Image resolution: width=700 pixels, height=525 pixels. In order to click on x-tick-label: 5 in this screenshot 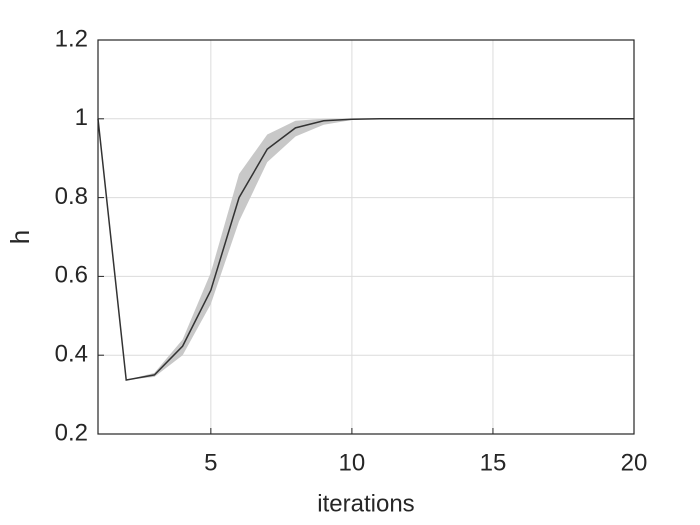, I will do `click(210, 462)`.